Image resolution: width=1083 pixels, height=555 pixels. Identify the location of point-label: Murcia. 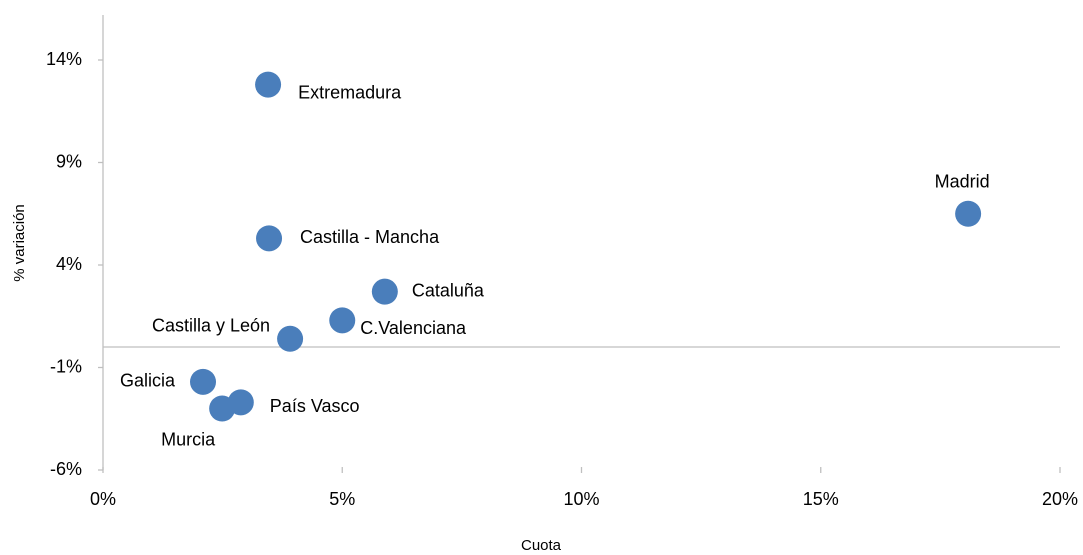
(188, 439).